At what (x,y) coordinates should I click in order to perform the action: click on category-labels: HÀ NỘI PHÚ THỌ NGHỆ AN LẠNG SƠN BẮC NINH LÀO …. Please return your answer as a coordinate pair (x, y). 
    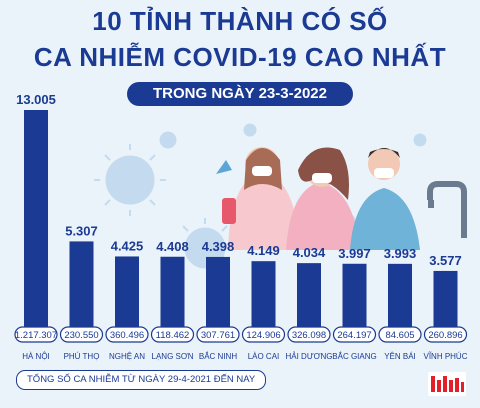
    Looking at the image, I should click on (245, 356).